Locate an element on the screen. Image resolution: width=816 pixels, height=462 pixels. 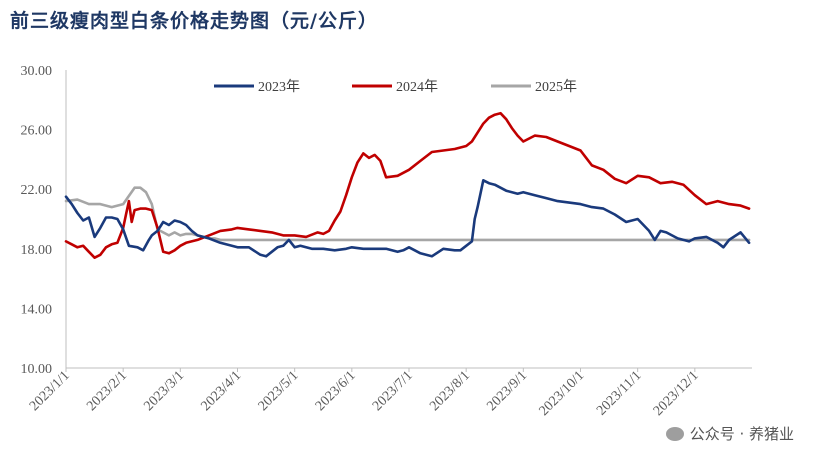
y-tick-label: 26.00 is located at coordinates (37, 131).